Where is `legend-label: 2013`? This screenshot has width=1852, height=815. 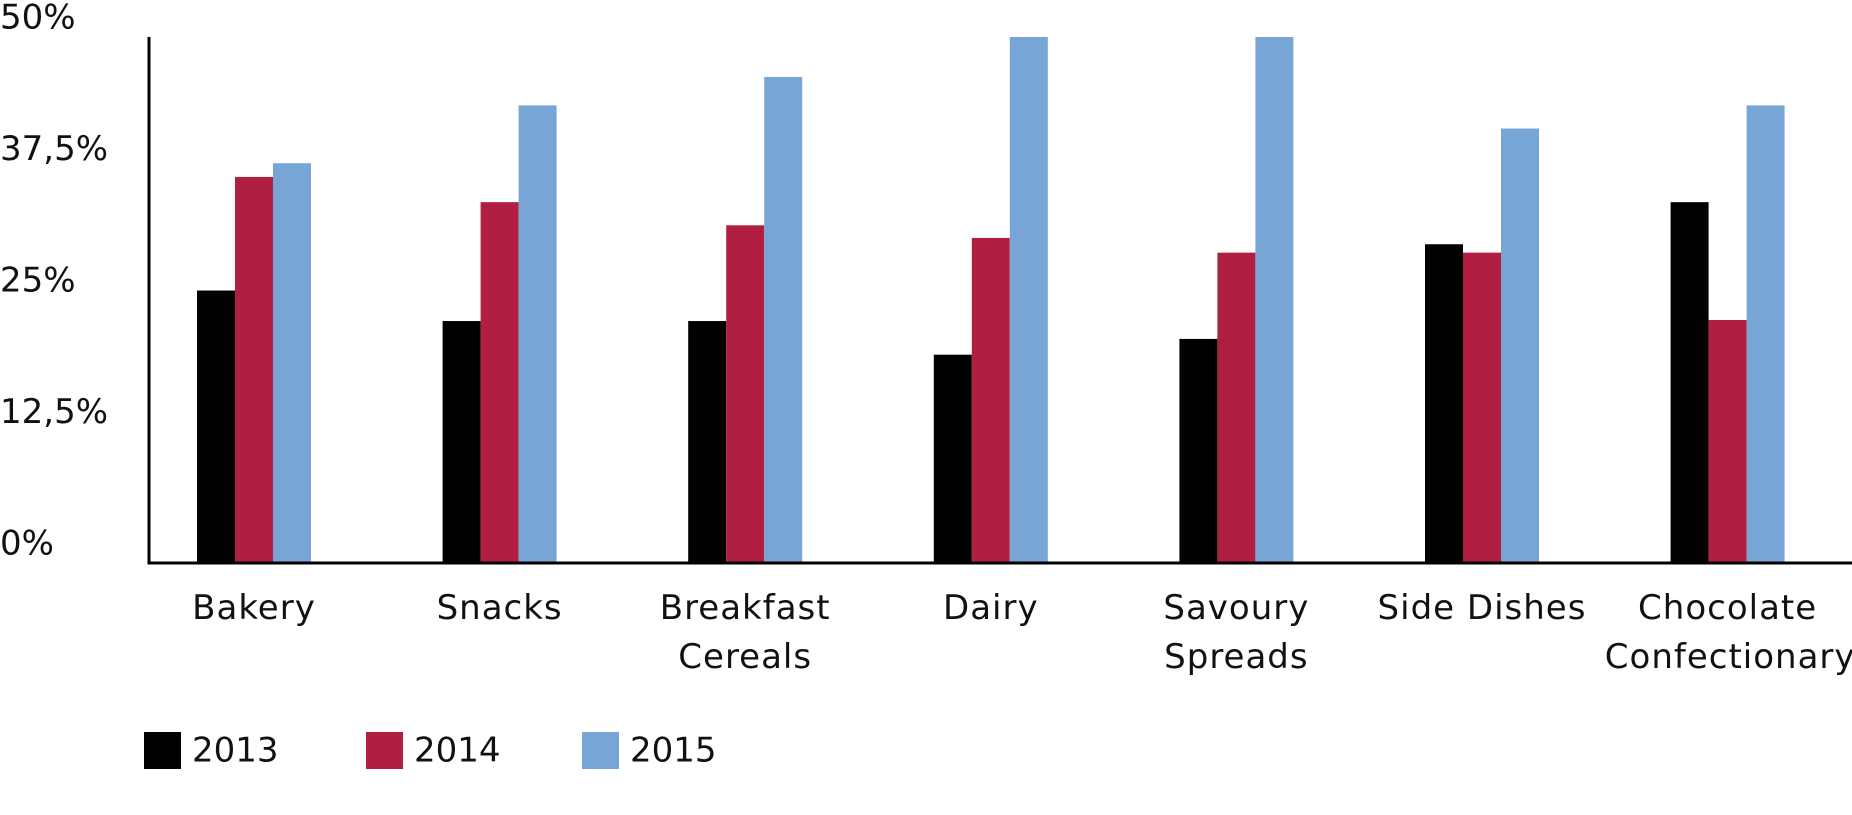
legend-label: 2013 is located at coordinates (235, 751).